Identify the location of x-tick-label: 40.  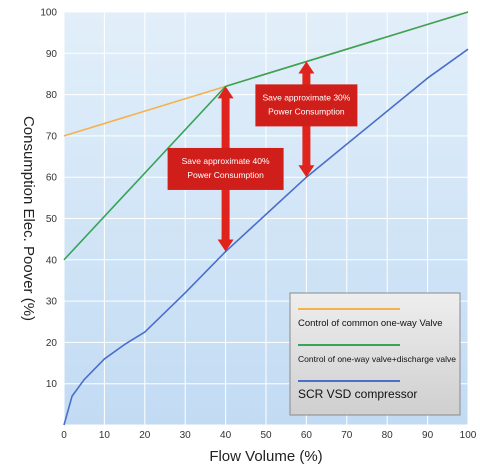
(226, 435).